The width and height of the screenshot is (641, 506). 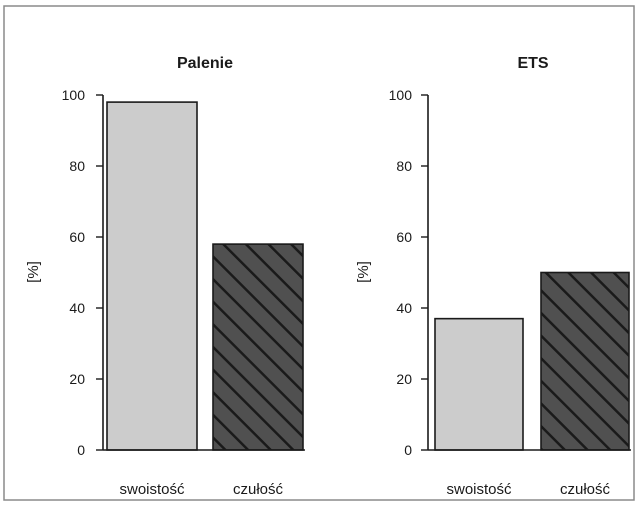 I want to click on panel-title: ETS, so click(x=532, y=63).